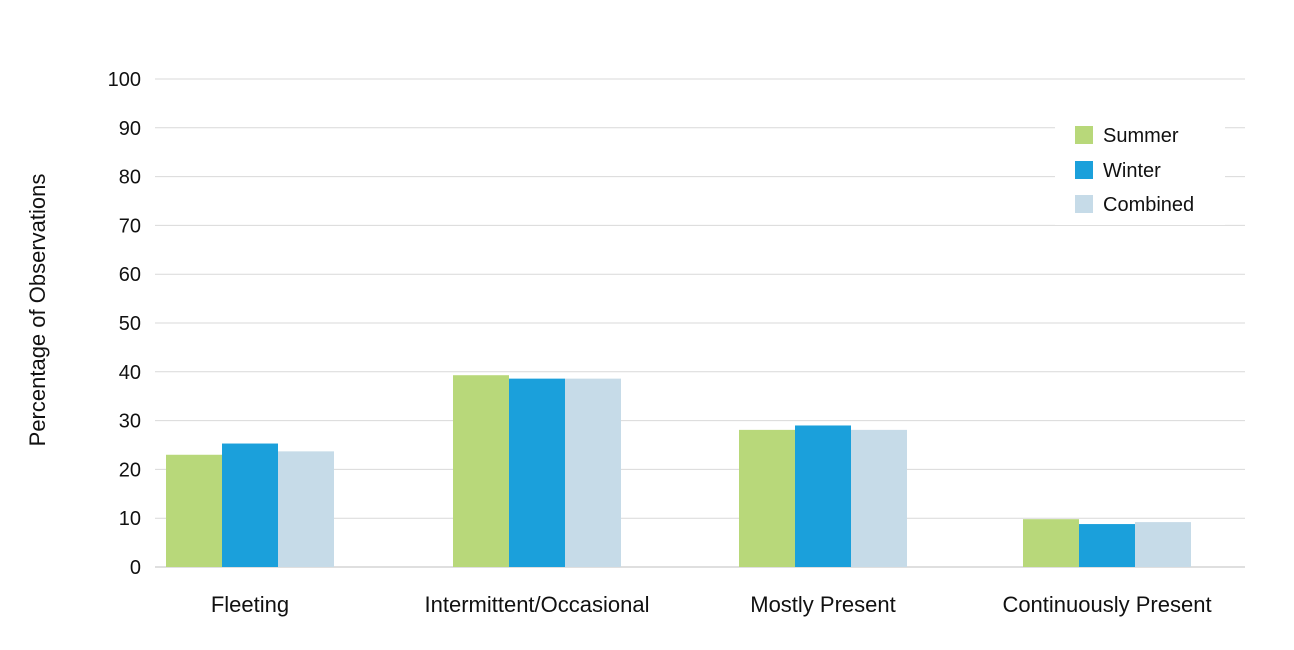  What do you see at coordinates (1148, 205) in the screenshot?
I see `legend-label-combined: Combined` at bounding box center [1148, 205].